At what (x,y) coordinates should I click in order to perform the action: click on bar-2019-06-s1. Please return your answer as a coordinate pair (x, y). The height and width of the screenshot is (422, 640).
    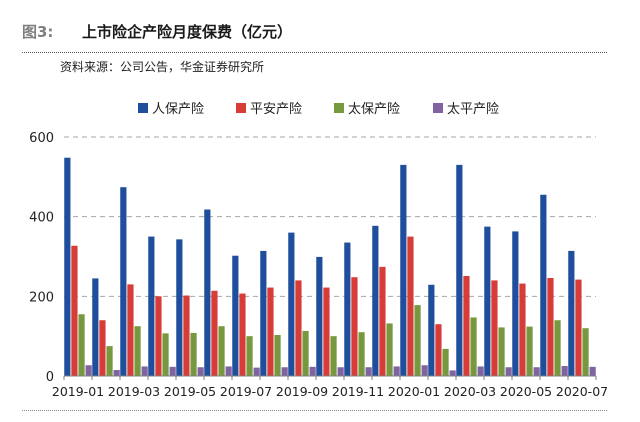
    Looking at the image, I should click on (214, 333).